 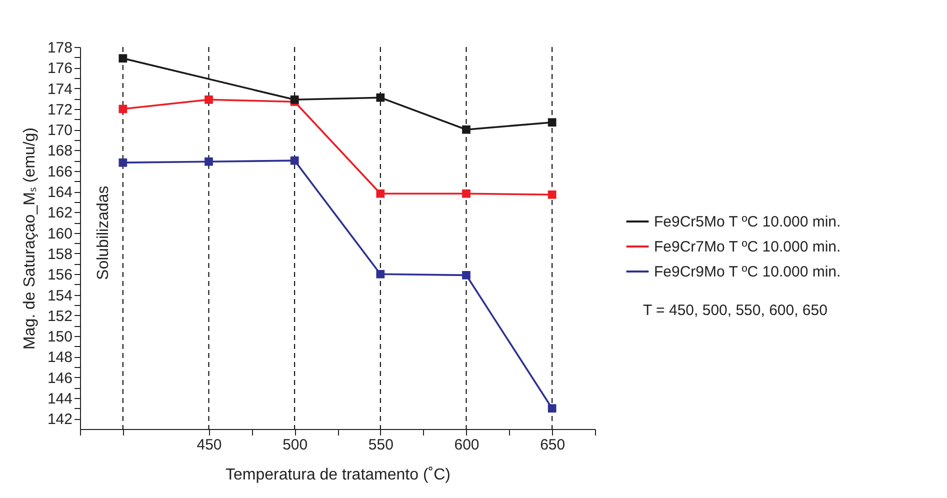 I want to click on text: T = 450, 500, 550, 600, 650, so click(x=735, y=310).